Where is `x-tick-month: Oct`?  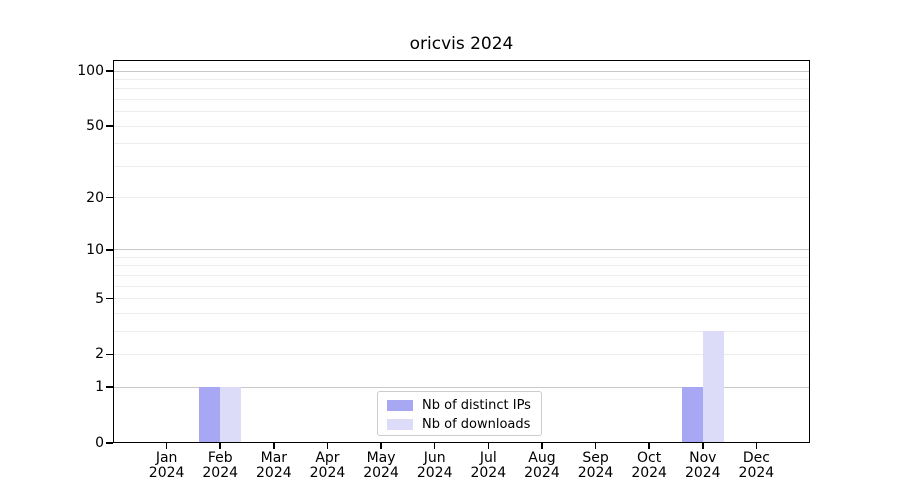
x-tick-month: Oct is located at coordinates (649, 458).